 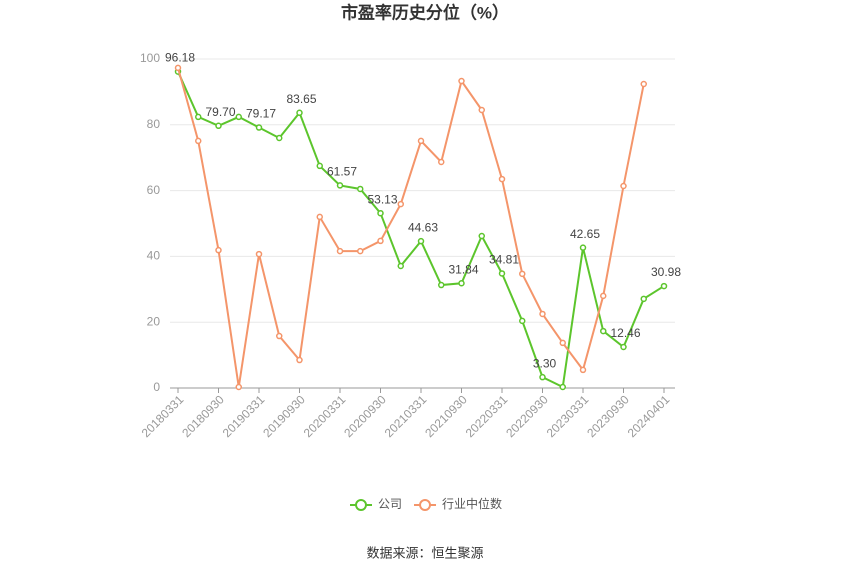 What do you see at coordinates (180, 58) in the screenshot?
I see `data-label: 96.18` at bounding box center [180, 58].